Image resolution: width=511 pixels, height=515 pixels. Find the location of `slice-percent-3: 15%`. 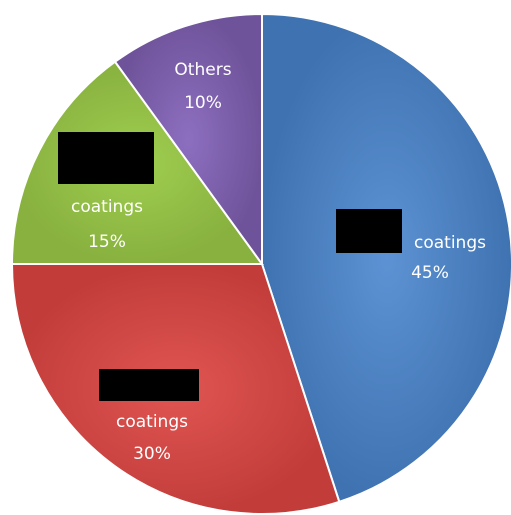

slice-percent-3: 15% is located at coordinates (107, 242).